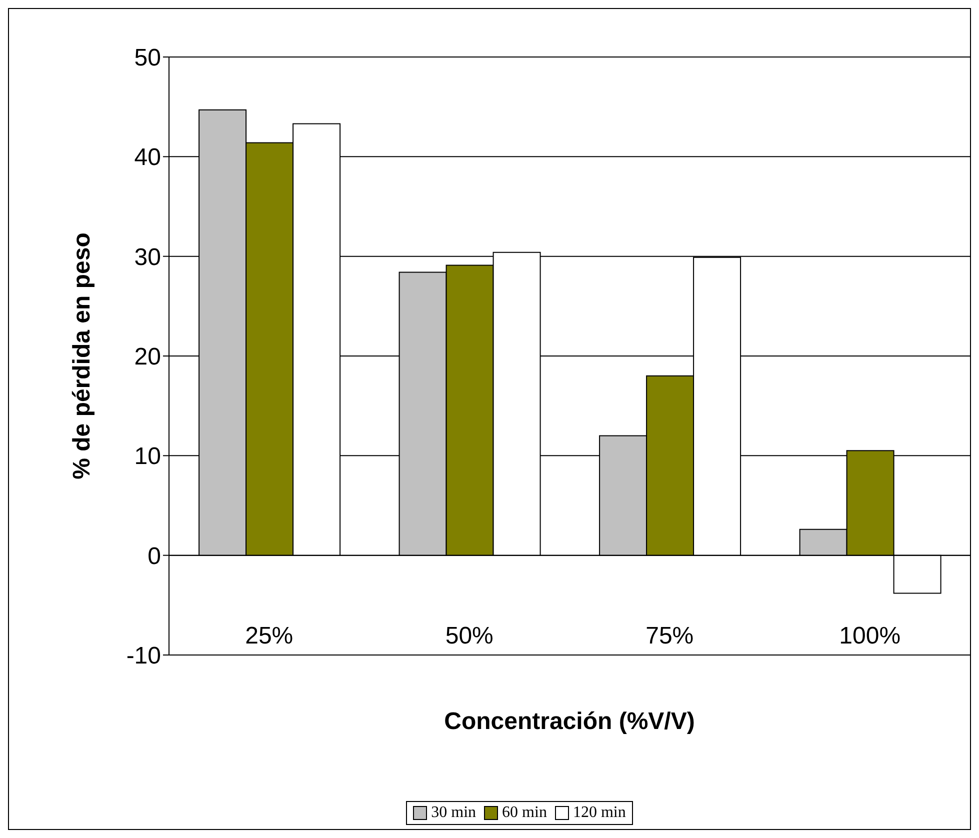  I want to click on legend-label: 30 min, so click(453, 813).